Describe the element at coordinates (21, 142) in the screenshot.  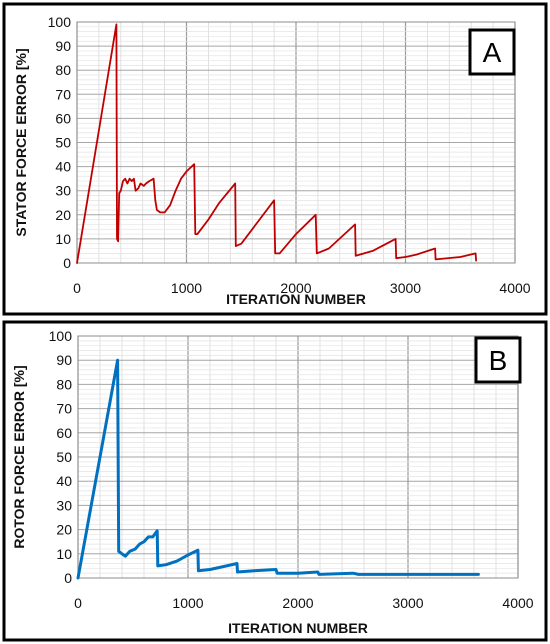
I see `y-axis-label: STATOR FORCE ERROR [%]` at that location.